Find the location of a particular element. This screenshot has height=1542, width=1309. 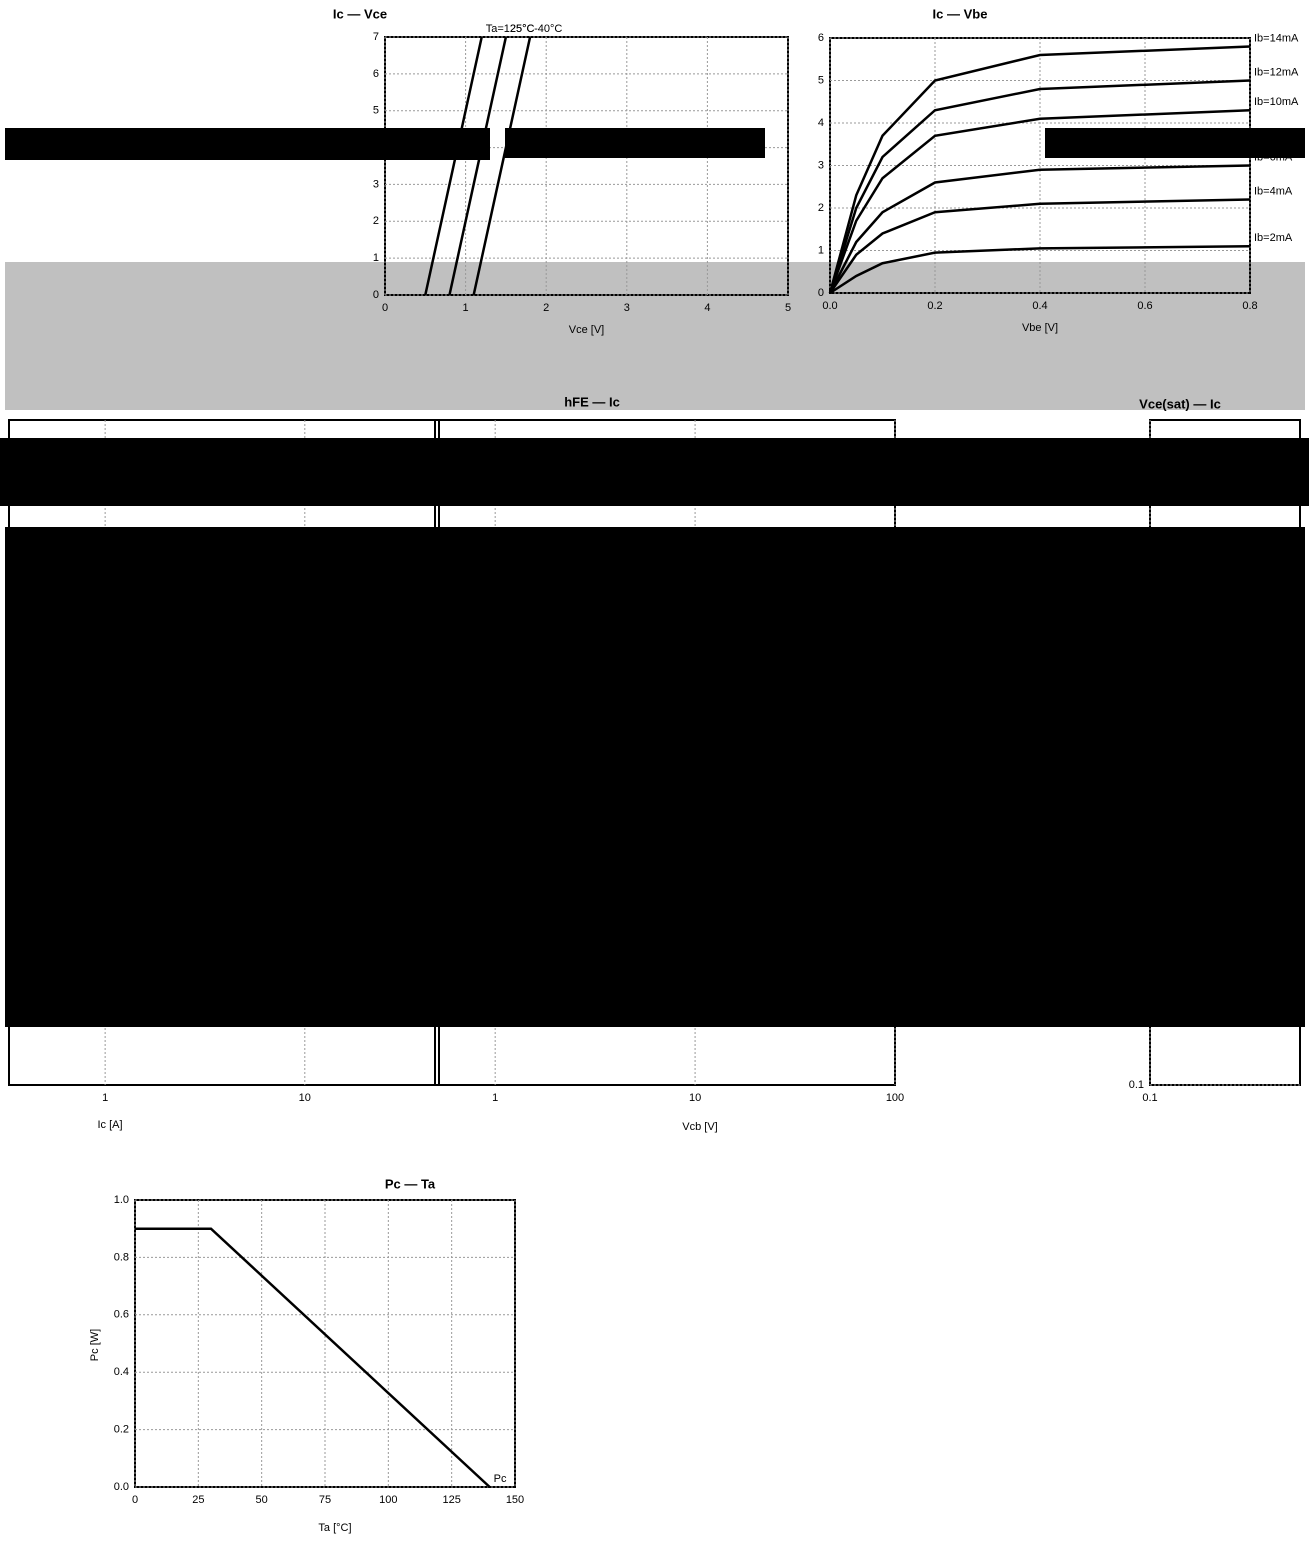

chart-title: Pc — Ta is located at coordinates (410, 1183).